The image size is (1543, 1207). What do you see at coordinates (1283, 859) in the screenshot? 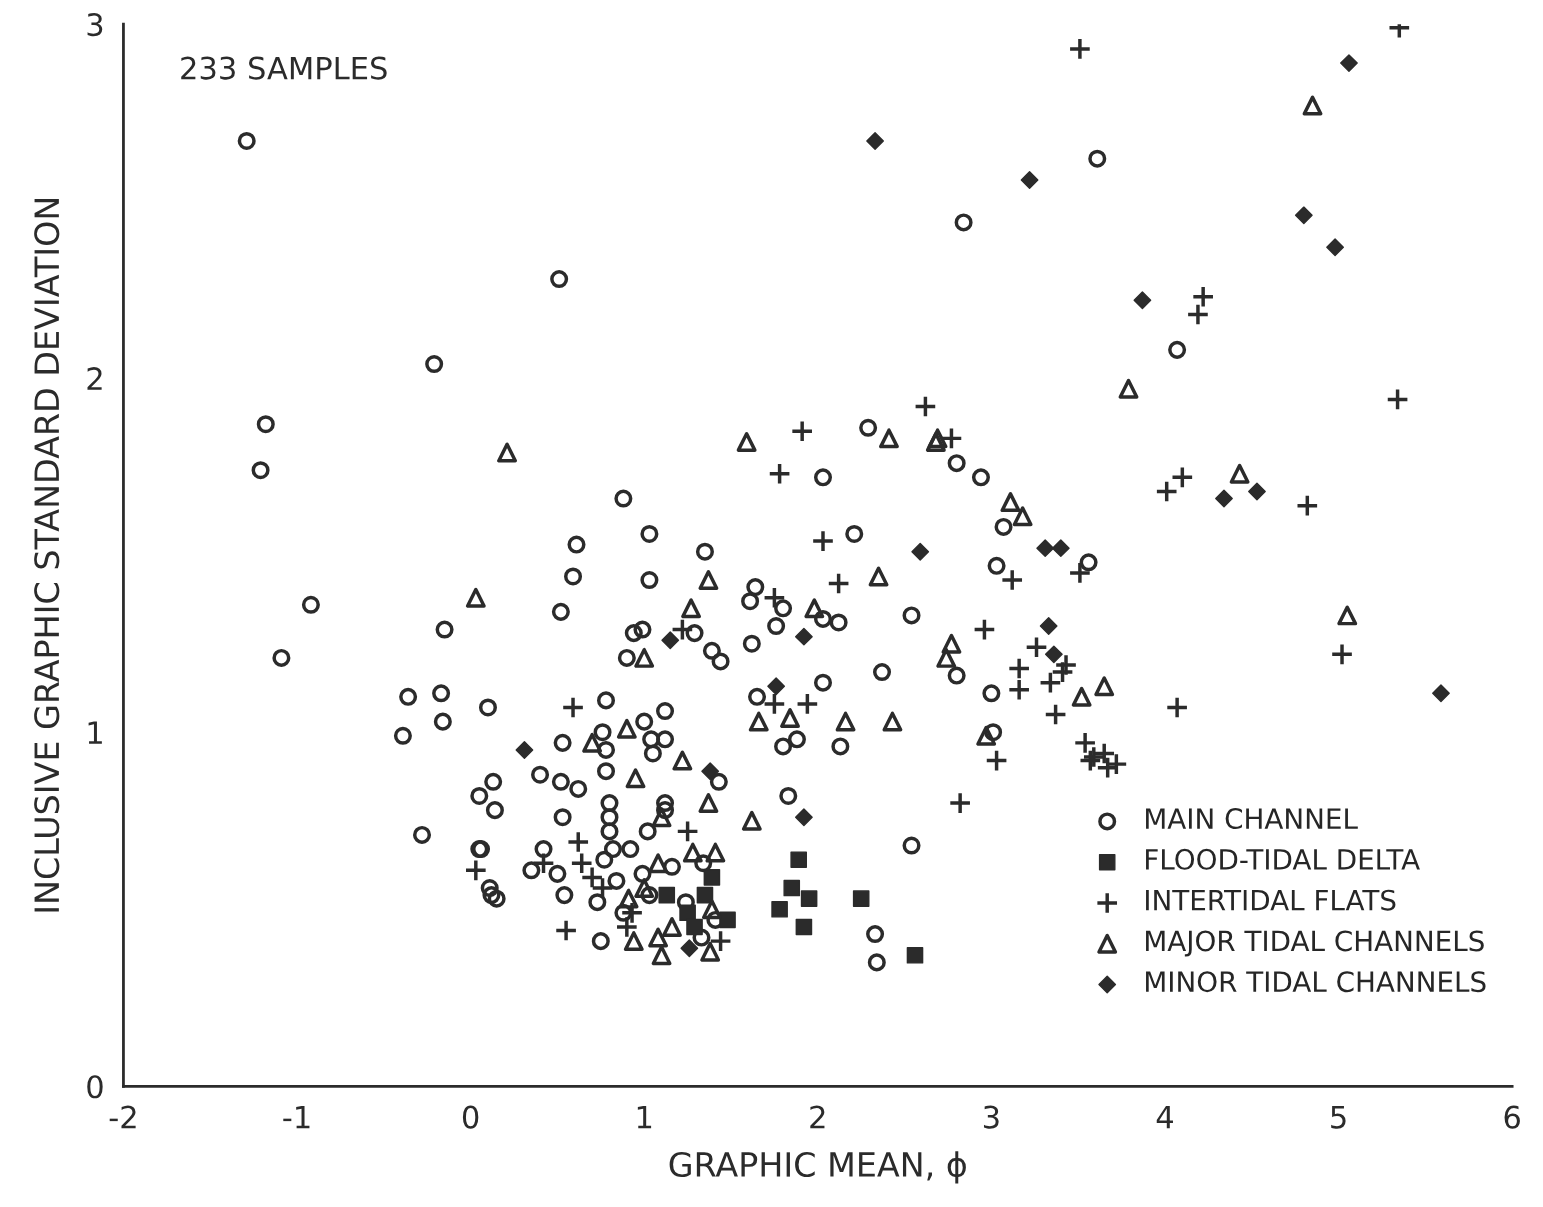
I see `legend-label: FLOOD-TIDAL DELTA` at bounding box center [1283, 859].